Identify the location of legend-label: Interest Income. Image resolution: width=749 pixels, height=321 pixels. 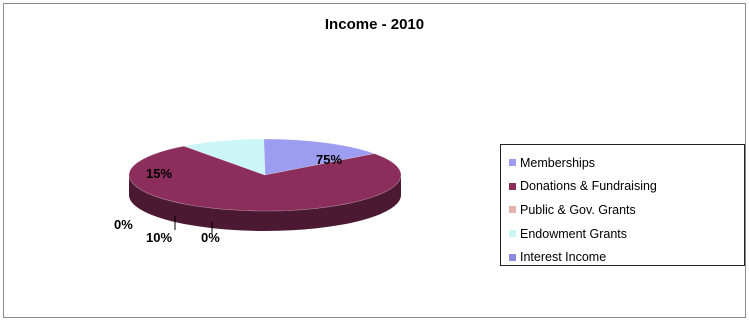
(563, 257).